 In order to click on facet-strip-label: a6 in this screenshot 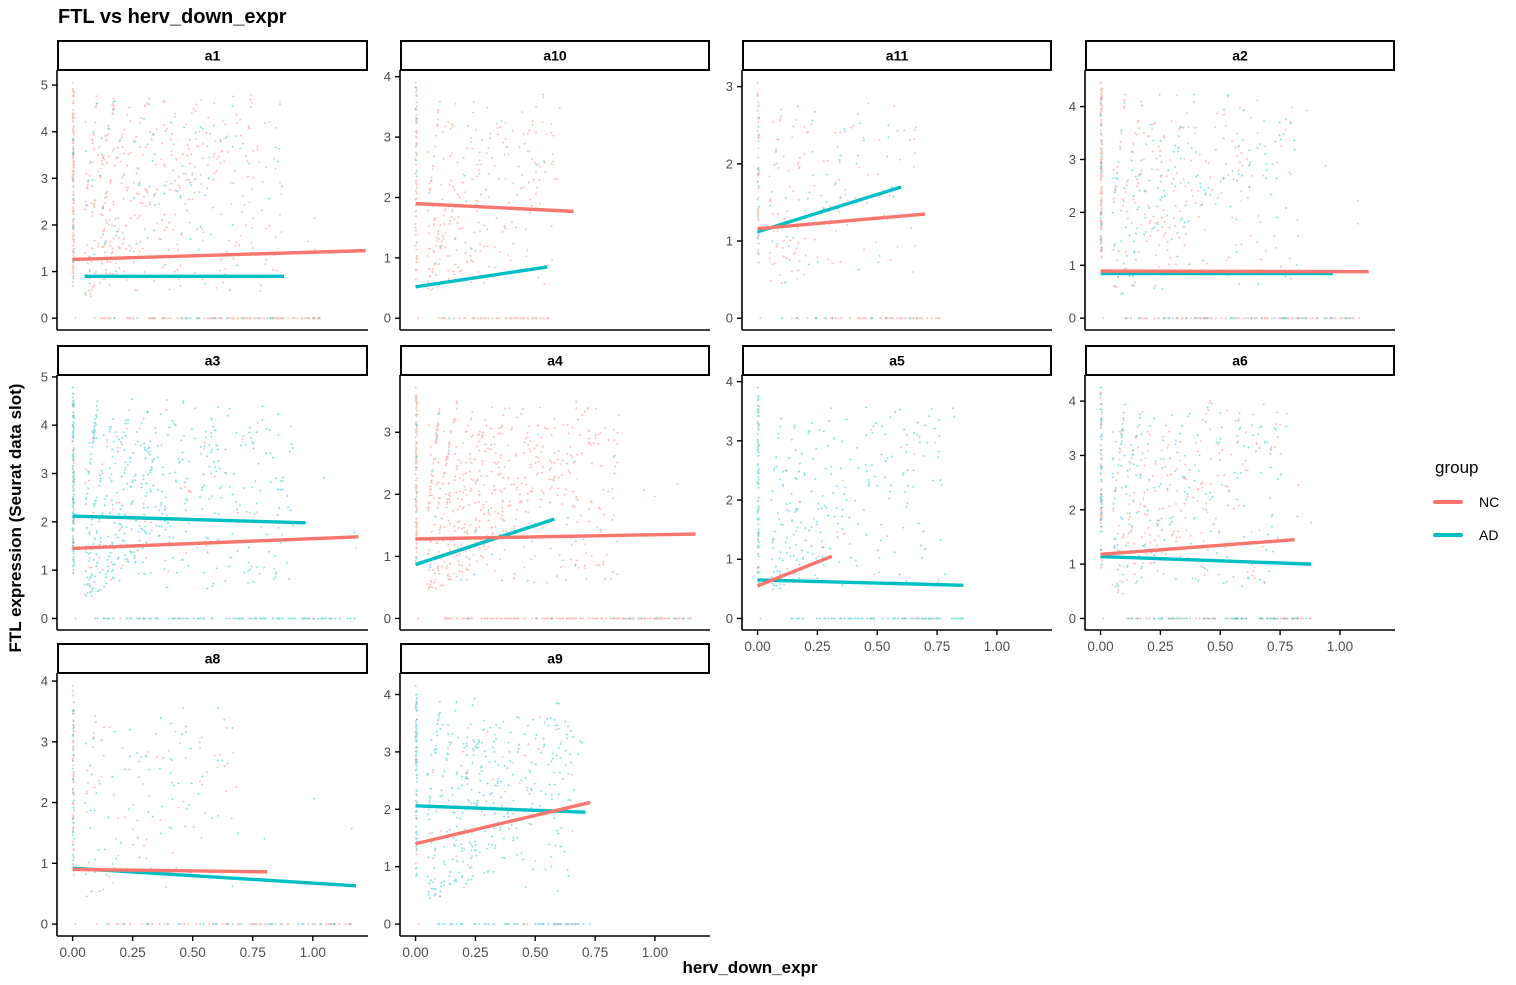, I will do `click(1240, 361)`.